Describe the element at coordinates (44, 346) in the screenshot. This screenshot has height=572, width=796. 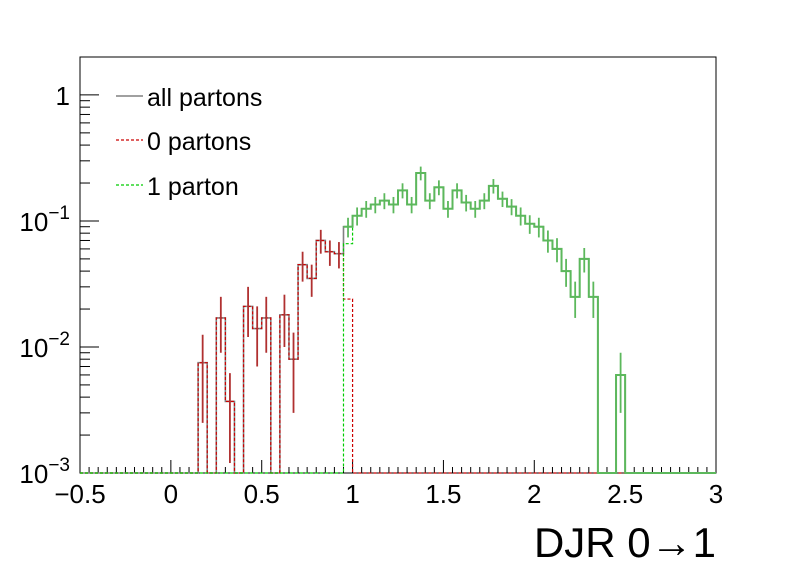
I see `y-tick-label: 10⁻²` at that location.